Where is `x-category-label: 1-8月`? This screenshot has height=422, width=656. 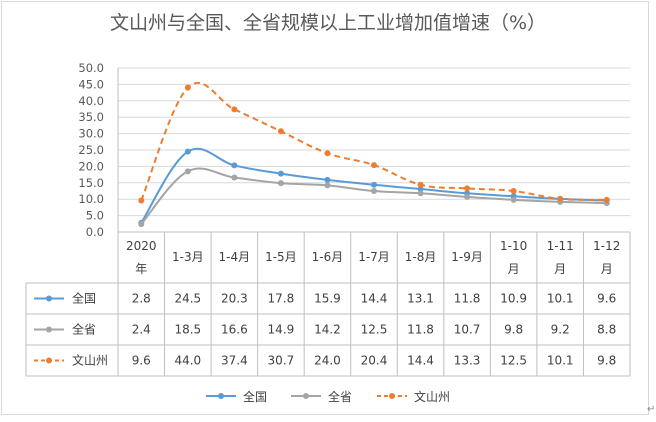
x-category-label: 1-8月 is located at coordinates (421, 257).